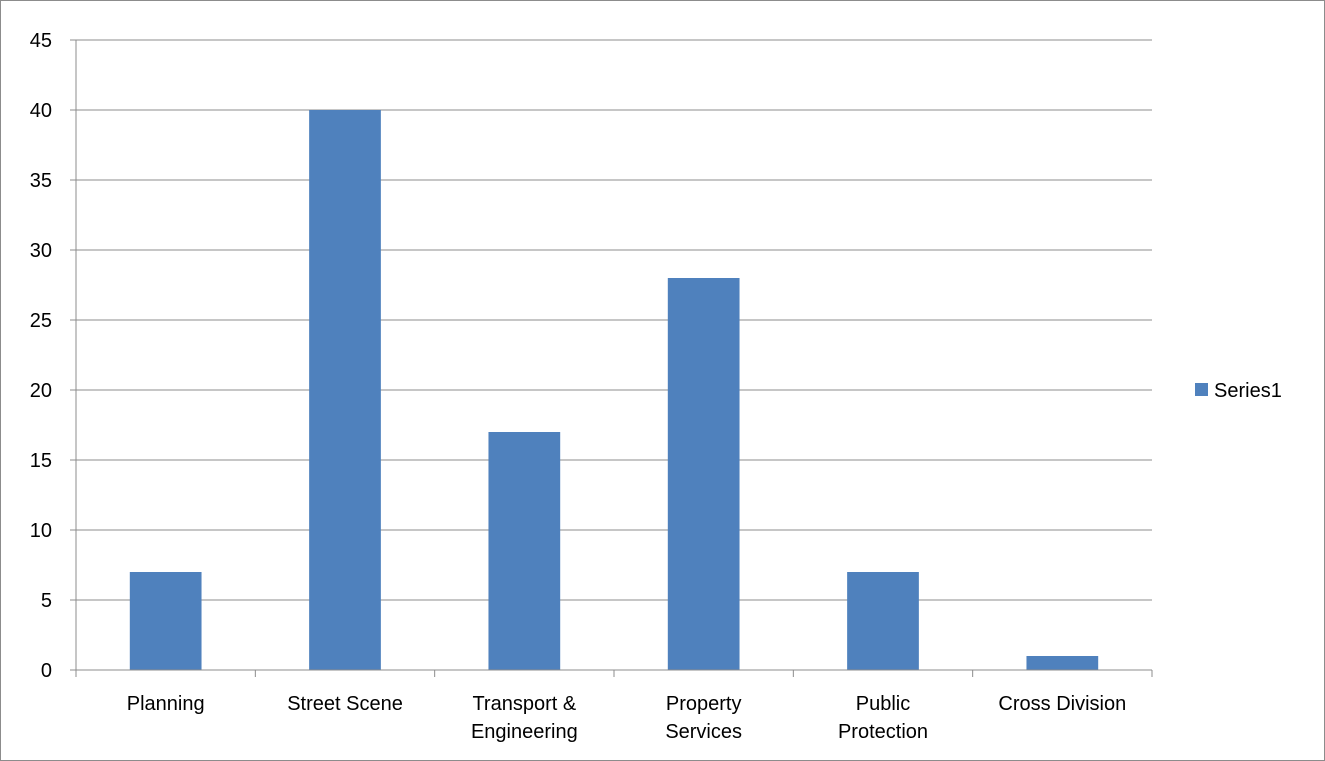 The image size is (1325, 761). What do you see at coordinates (883, 718) in the screenshot?
I see `x-tick-label-4: Public Protection` at bounding box center [883, 718].